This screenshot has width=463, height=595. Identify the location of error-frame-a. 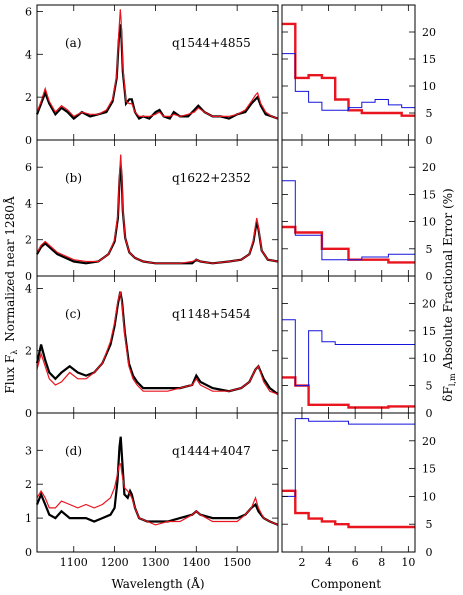
(348, 72).